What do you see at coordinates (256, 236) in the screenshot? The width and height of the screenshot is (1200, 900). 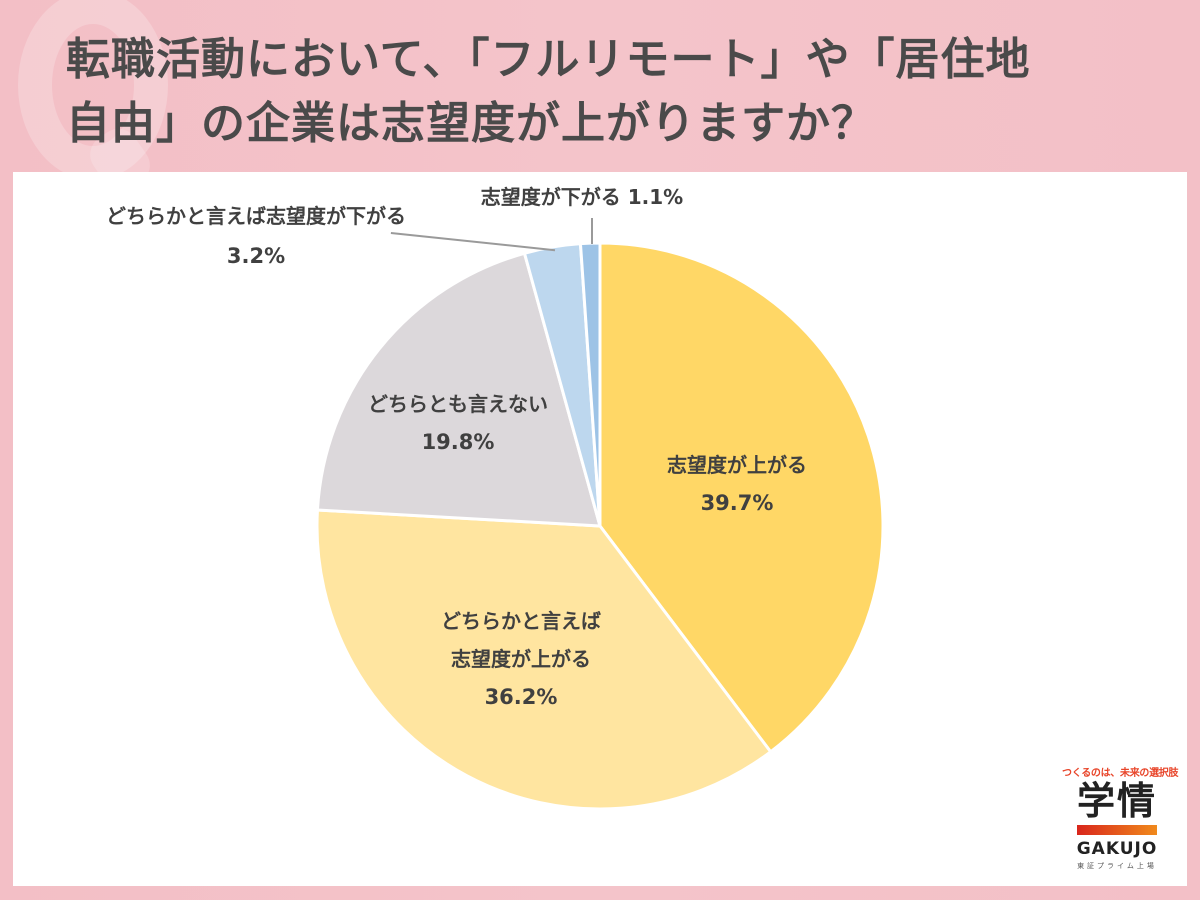 I see `label-somewhat-decrease: どちらかと言えば志望度が下がる 3.2%` at bounding box center [256, 236].